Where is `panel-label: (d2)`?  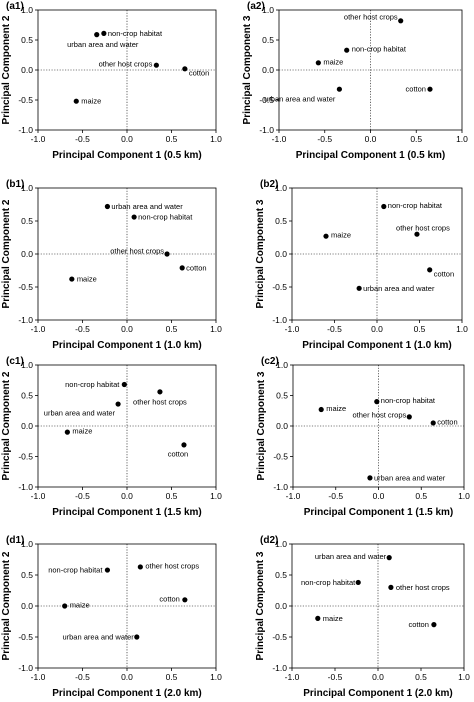
panel-label: (d2) is located at coordinates (269, 540).